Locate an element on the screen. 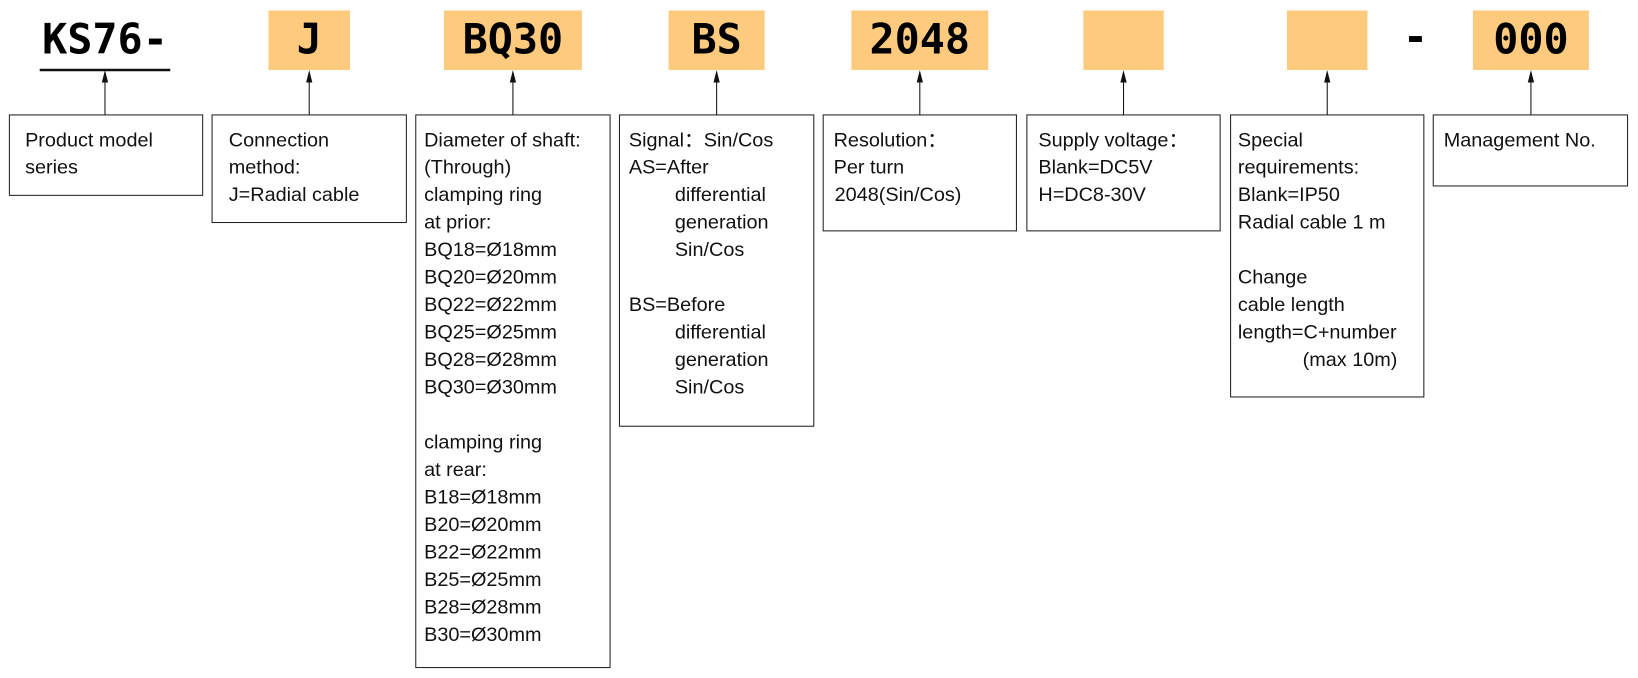 This screenshot has width=1638, height=678. description-line: Radial cable 1 m is located at coordinates (1312, 223).